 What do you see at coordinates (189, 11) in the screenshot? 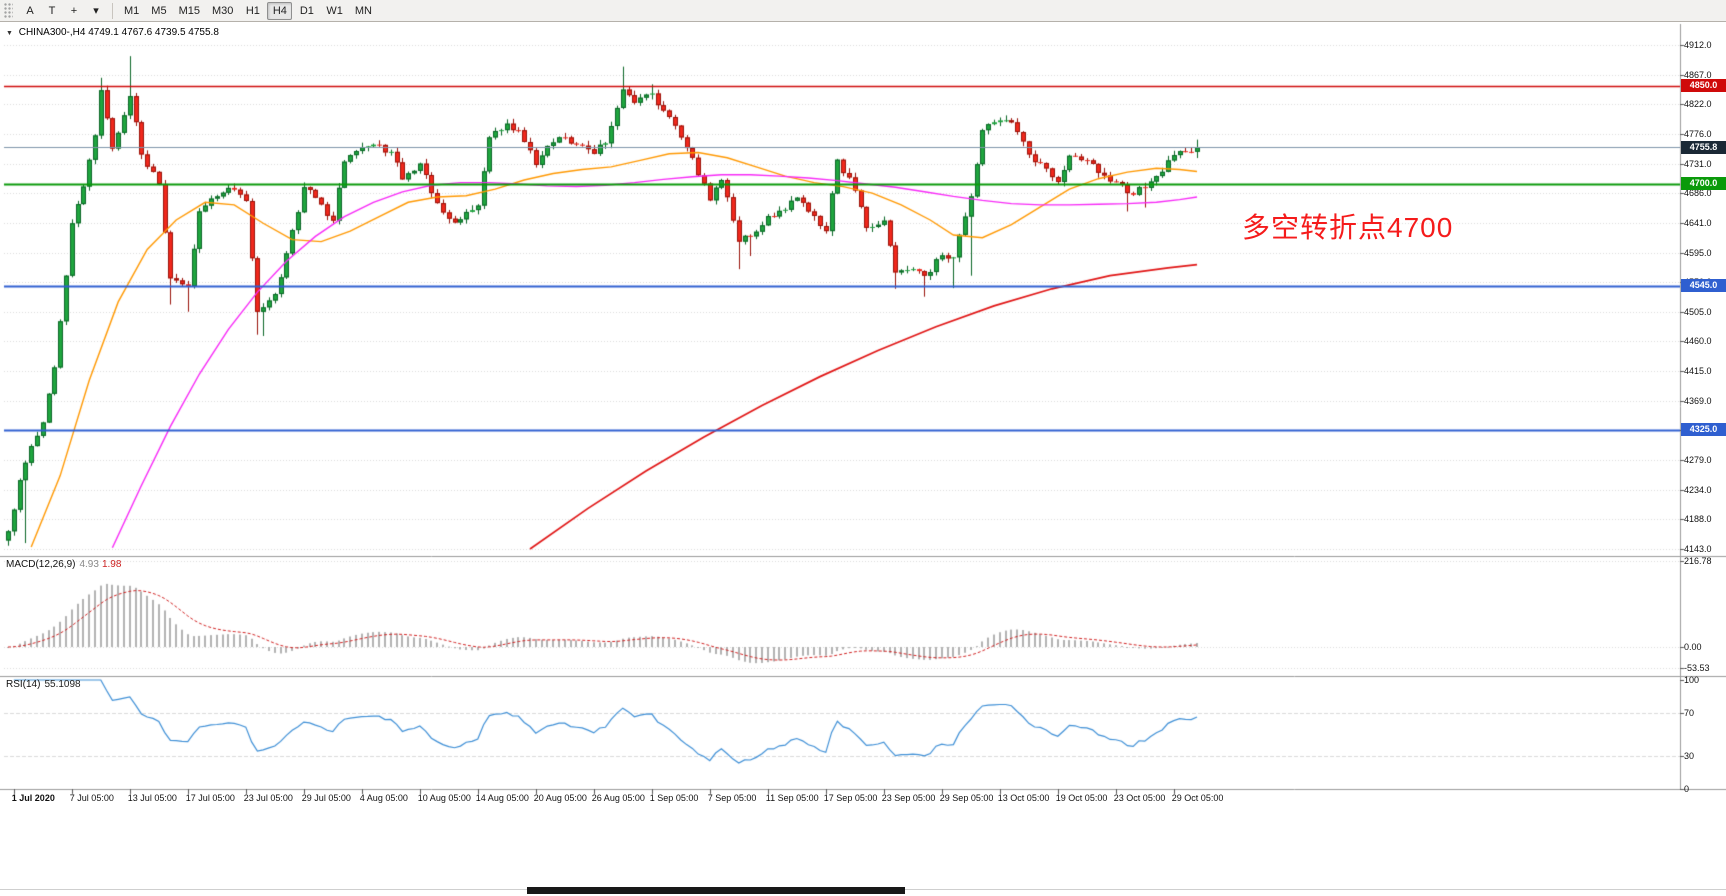
I see `timeframe-button-M15: M15` at bounding box center [189, 11].